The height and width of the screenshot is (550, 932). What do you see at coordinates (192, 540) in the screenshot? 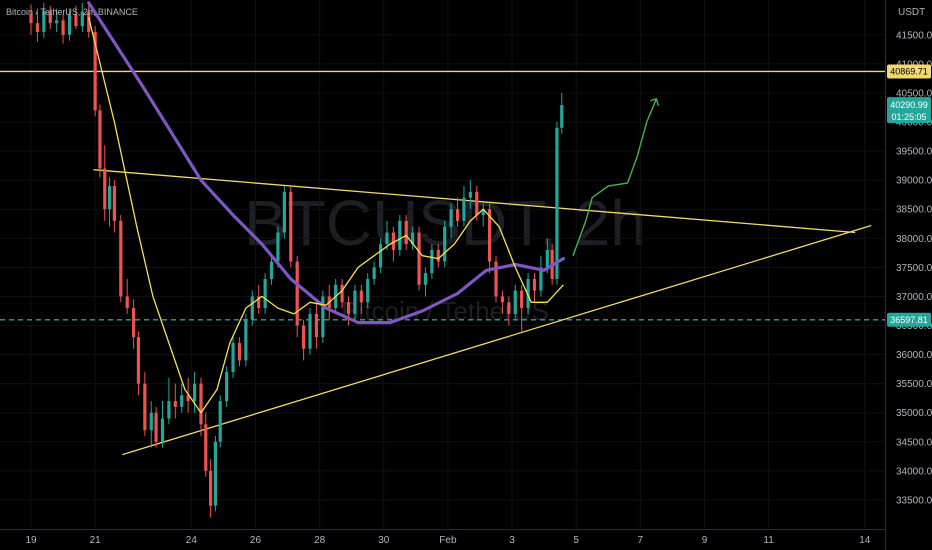
I see `x-tick-label: 24` at bounding box center [192, 540].